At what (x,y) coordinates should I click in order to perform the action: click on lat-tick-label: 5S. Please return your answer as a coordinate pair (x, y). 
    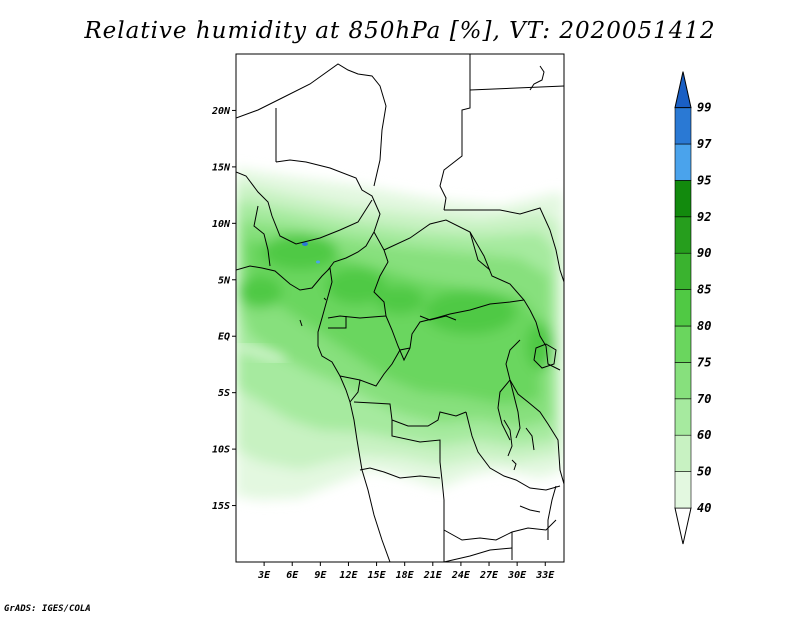
    Looking at the image, I should click on (224, 393).